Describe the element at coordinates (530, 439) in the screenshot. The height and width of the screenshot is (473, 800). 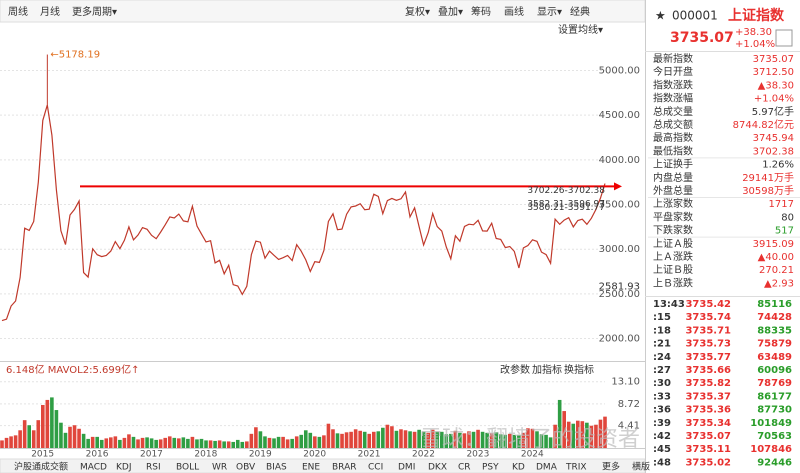
I see `watermark: 雪球：翻墙了的投资者` at that location.